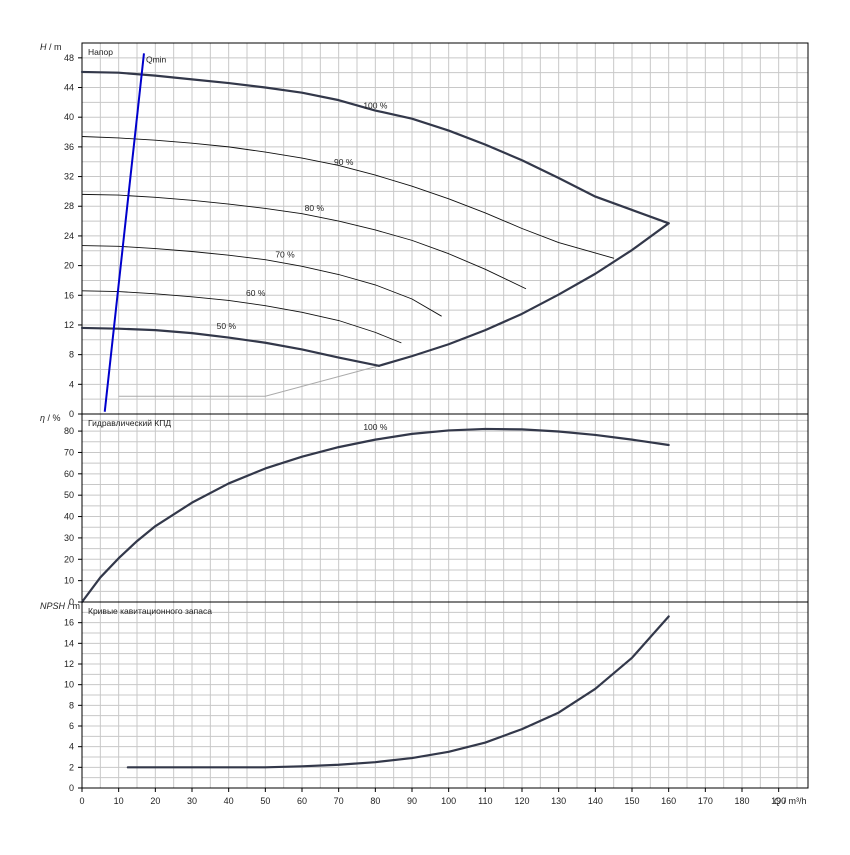  Describe the element at coordinates (249, 381) in the screenshot. I see `operating-limit-line` at that location.